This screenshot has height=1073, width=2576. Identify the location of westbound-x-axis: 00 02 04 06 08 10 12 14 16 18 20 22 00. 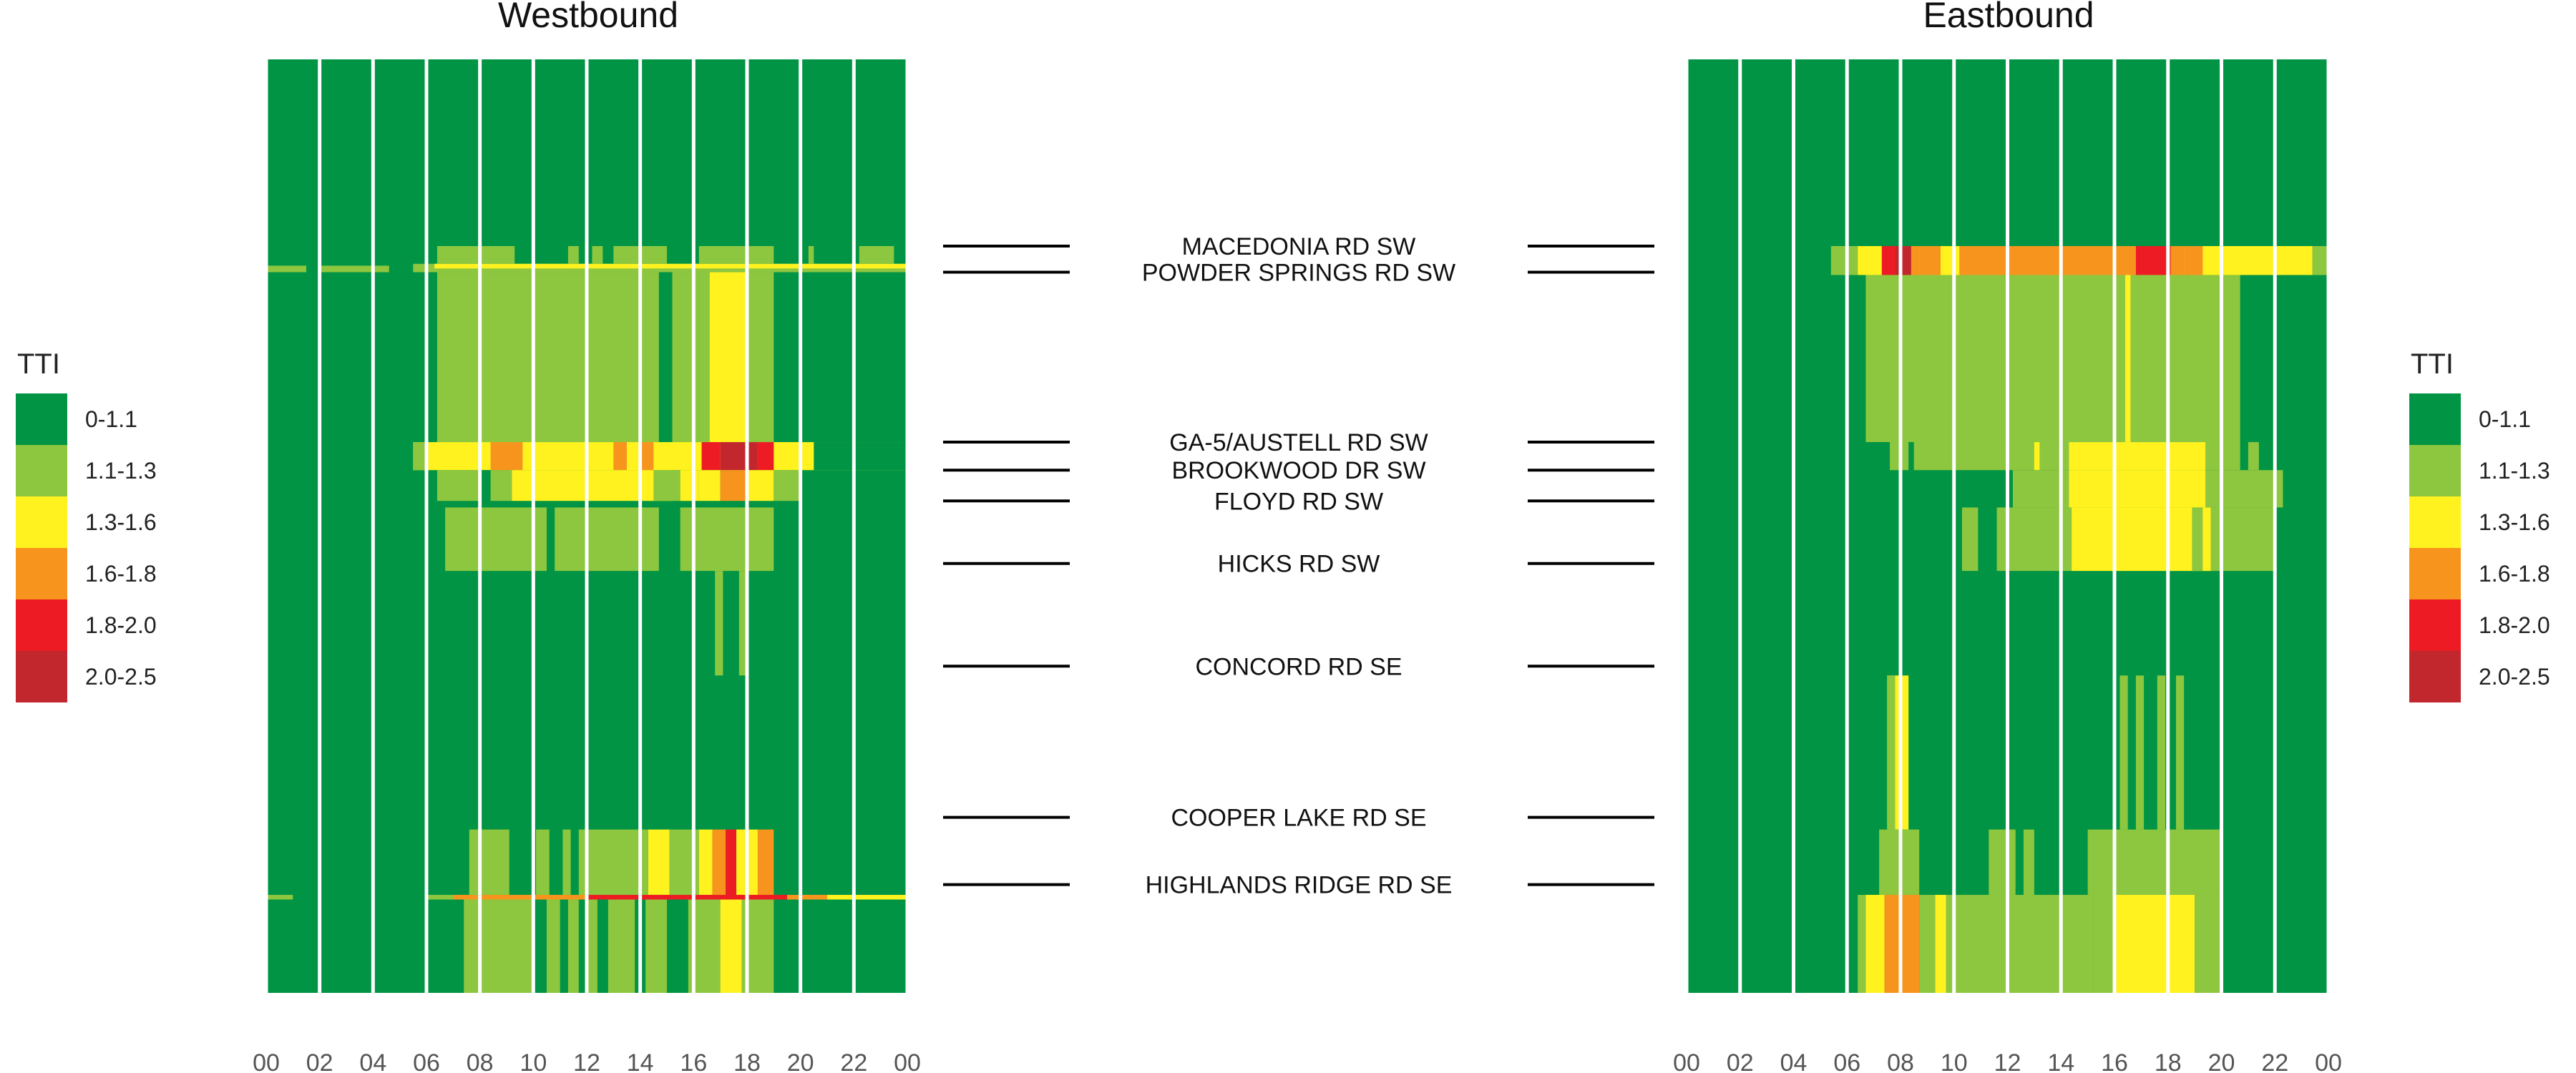
(587, 1061).